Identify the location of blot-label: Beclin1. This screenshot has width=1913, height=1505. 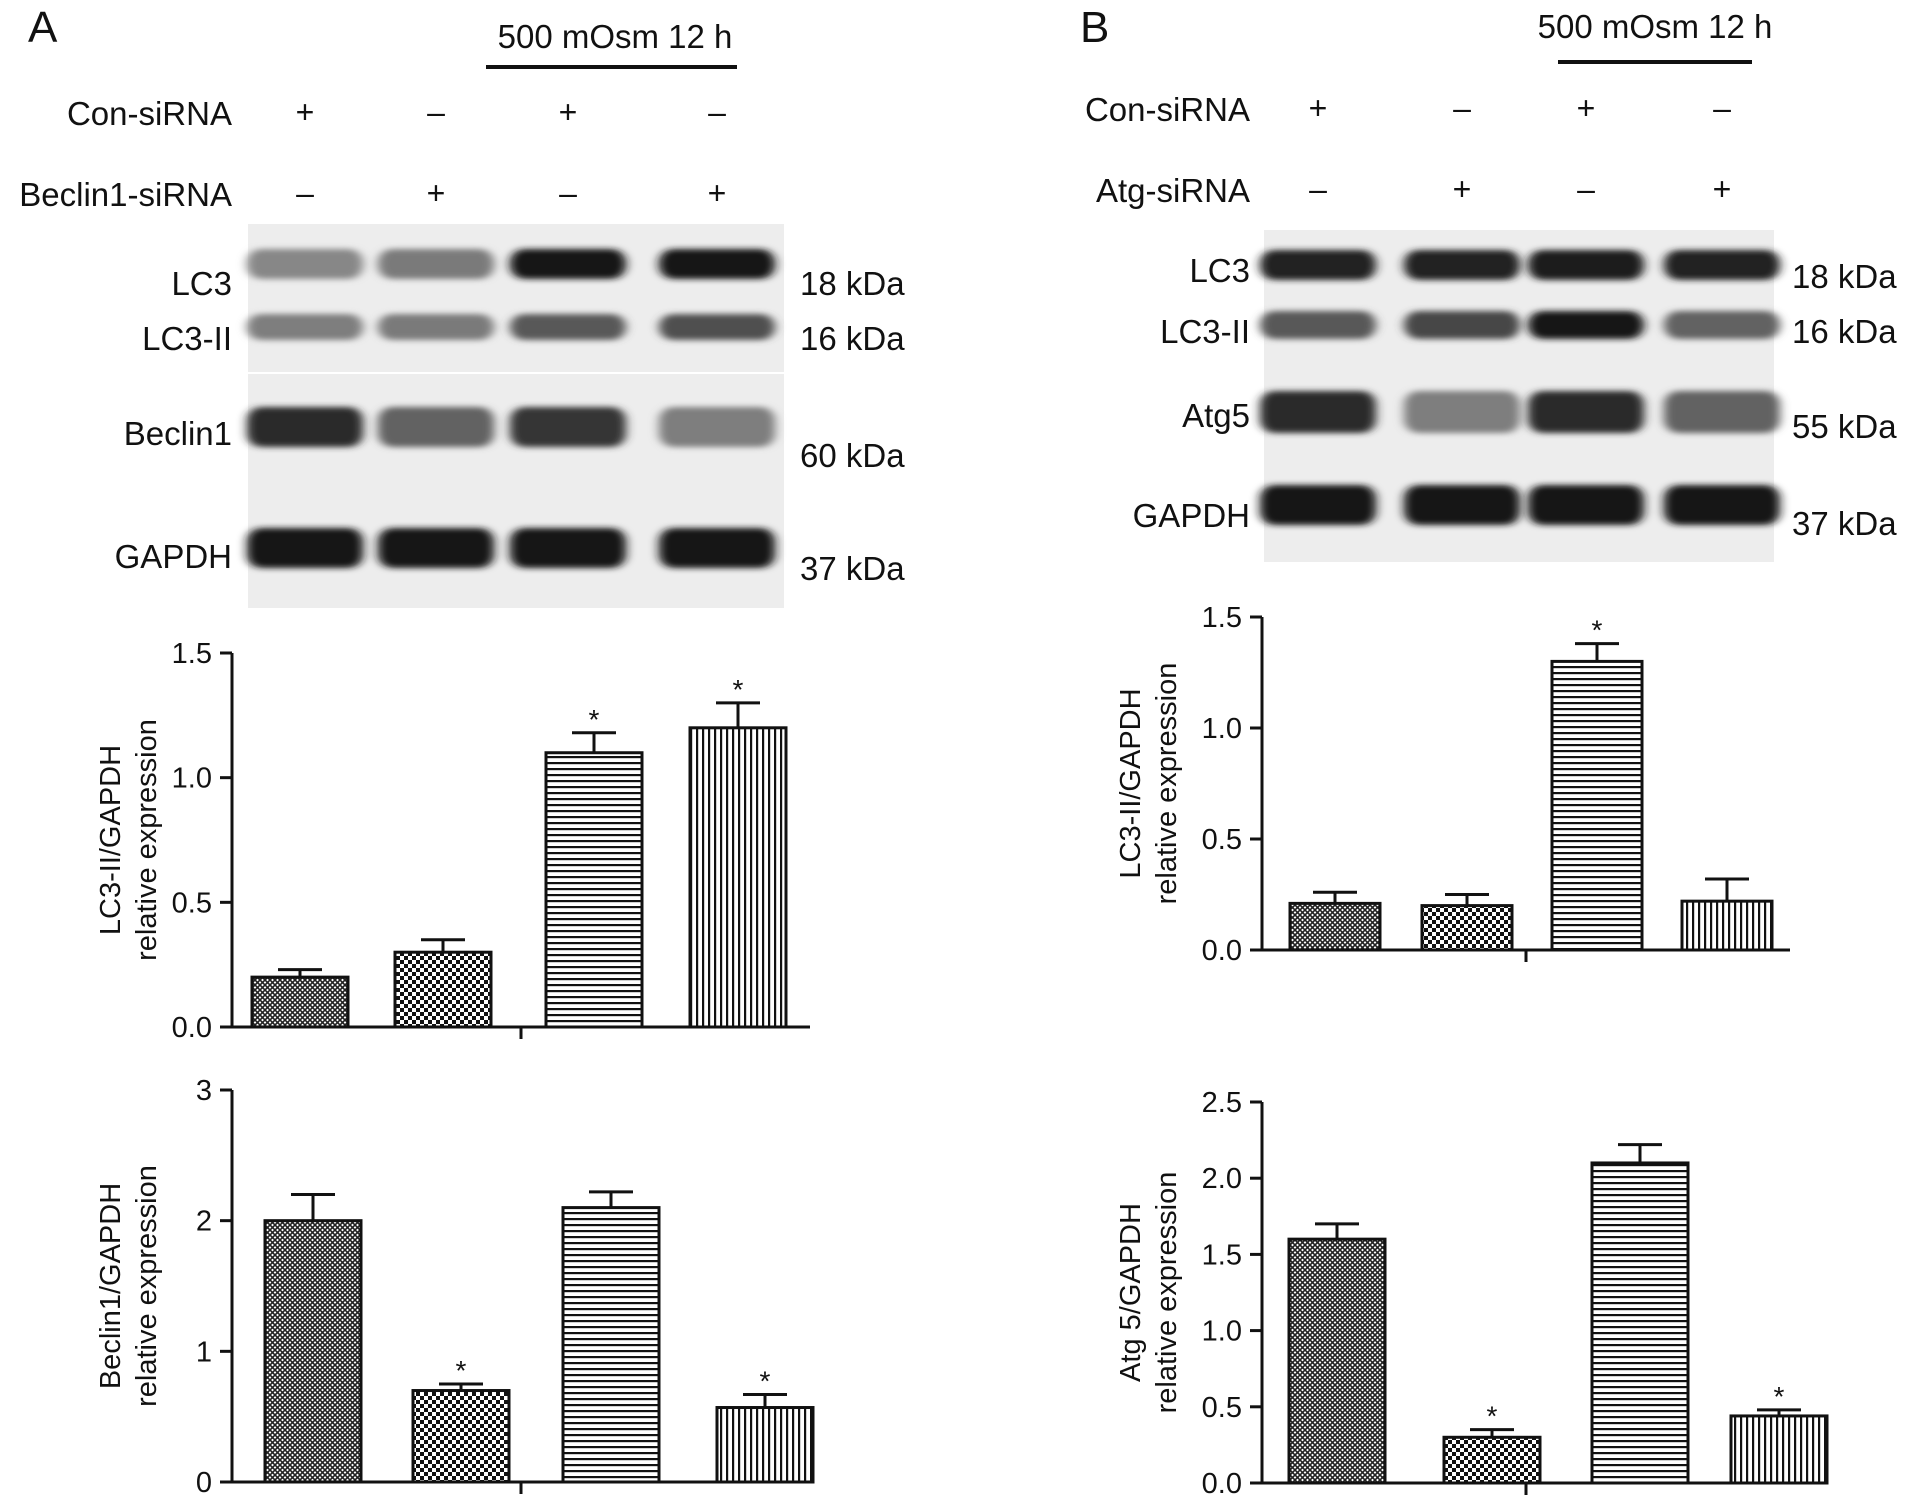
(178, 433).